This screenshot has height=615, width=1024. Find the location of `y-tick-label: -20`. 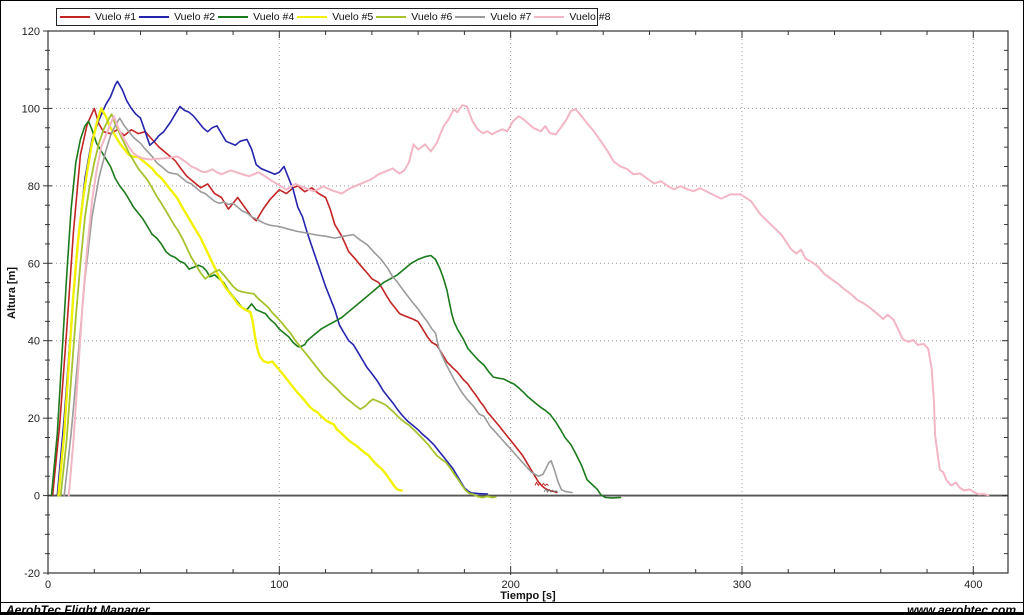

y-tick-label: -20 is located at coordinates (32, 574).